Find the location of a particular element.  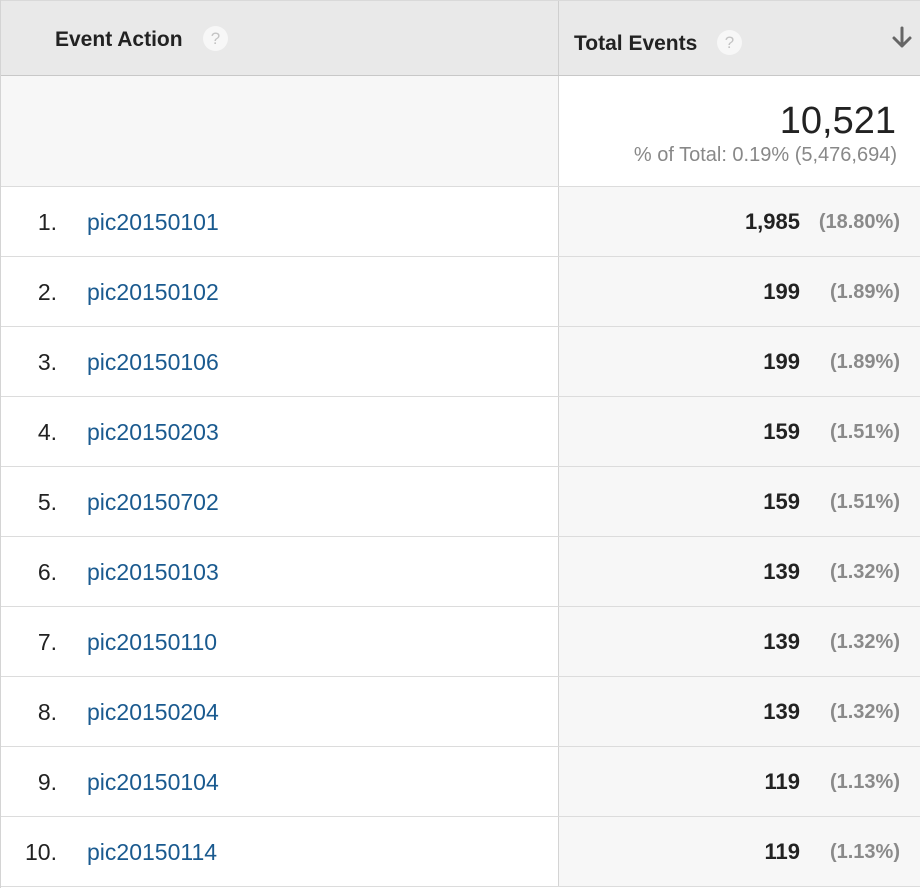

row-rank: 7. is located at coordinates (47, 642).